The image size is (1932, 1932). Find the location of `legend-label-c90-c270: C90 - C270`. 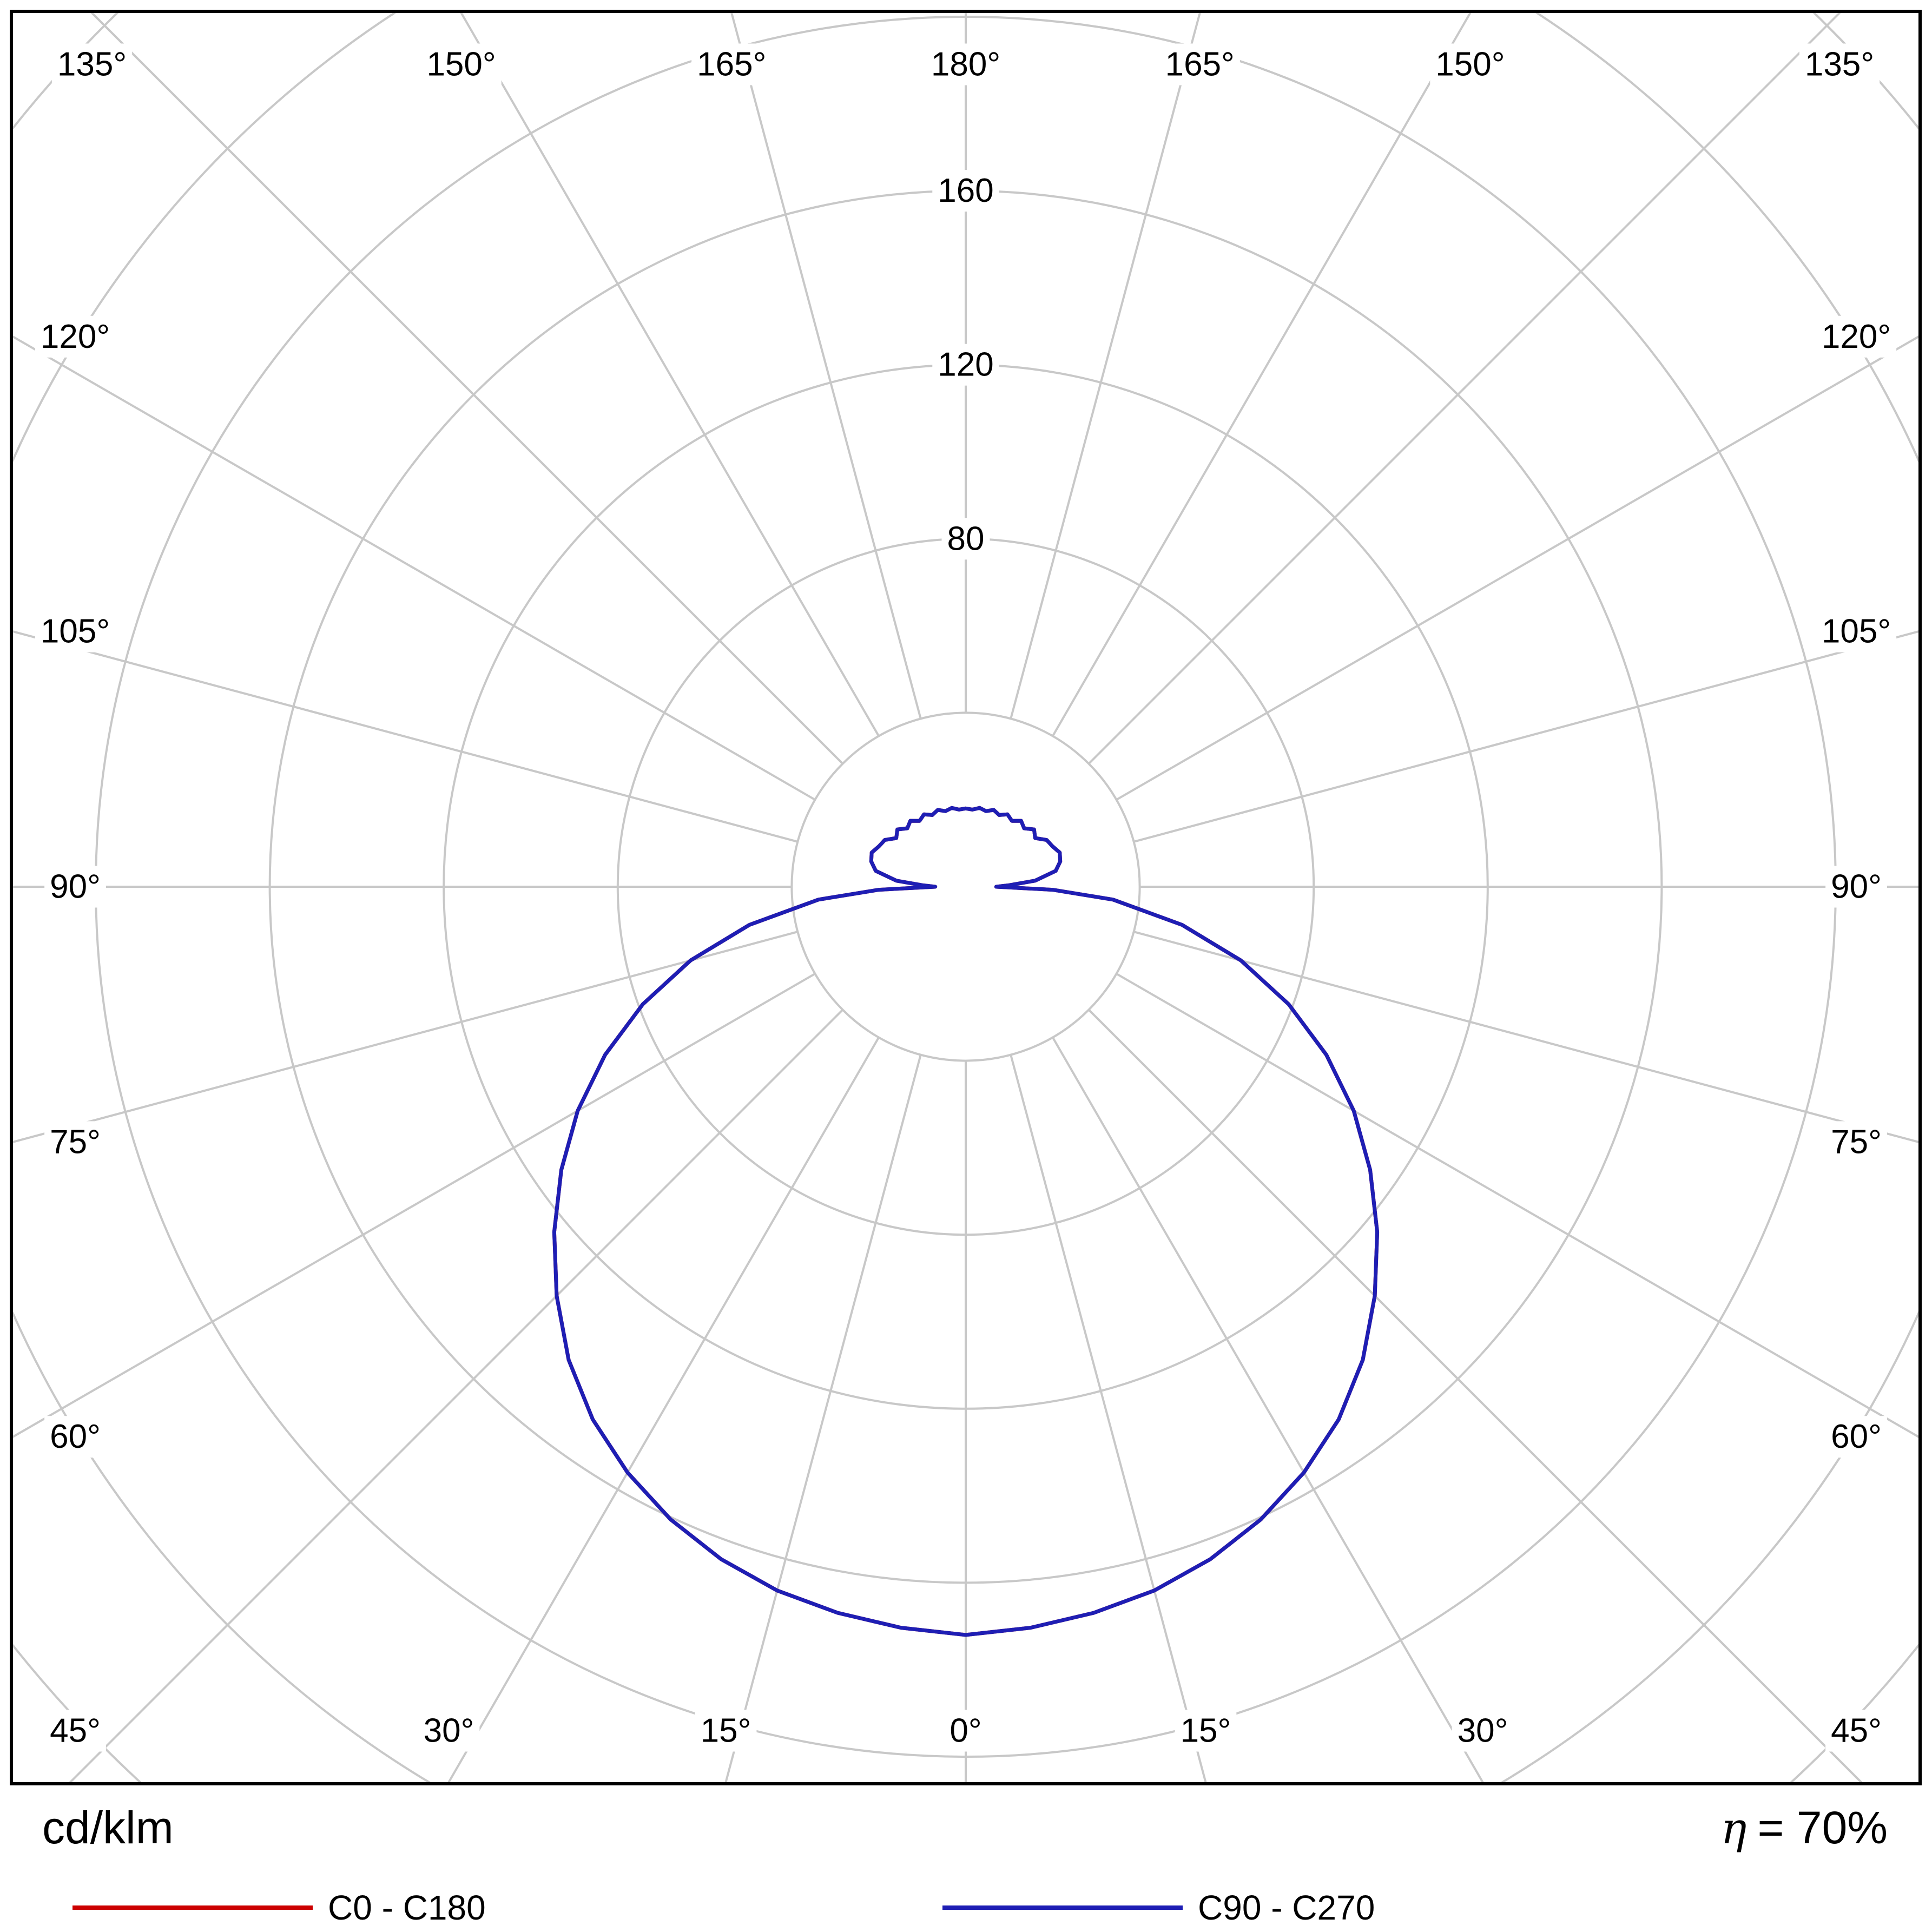

legend-label-c90-c270: C90 - C270 is located at coordinates (1286, 1907).